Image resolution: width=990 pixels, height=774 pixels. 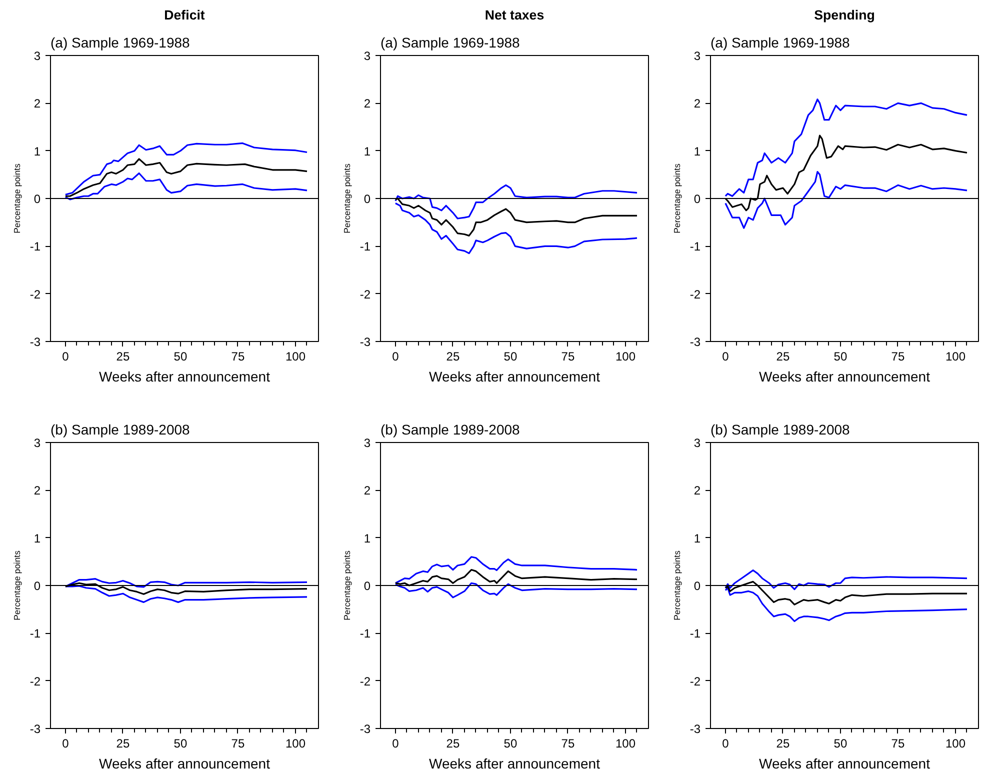 What do you see at coordinates (185, 15) in the screenshot?
I see `chart-title: Deficit` at bounding box center [185, 15].